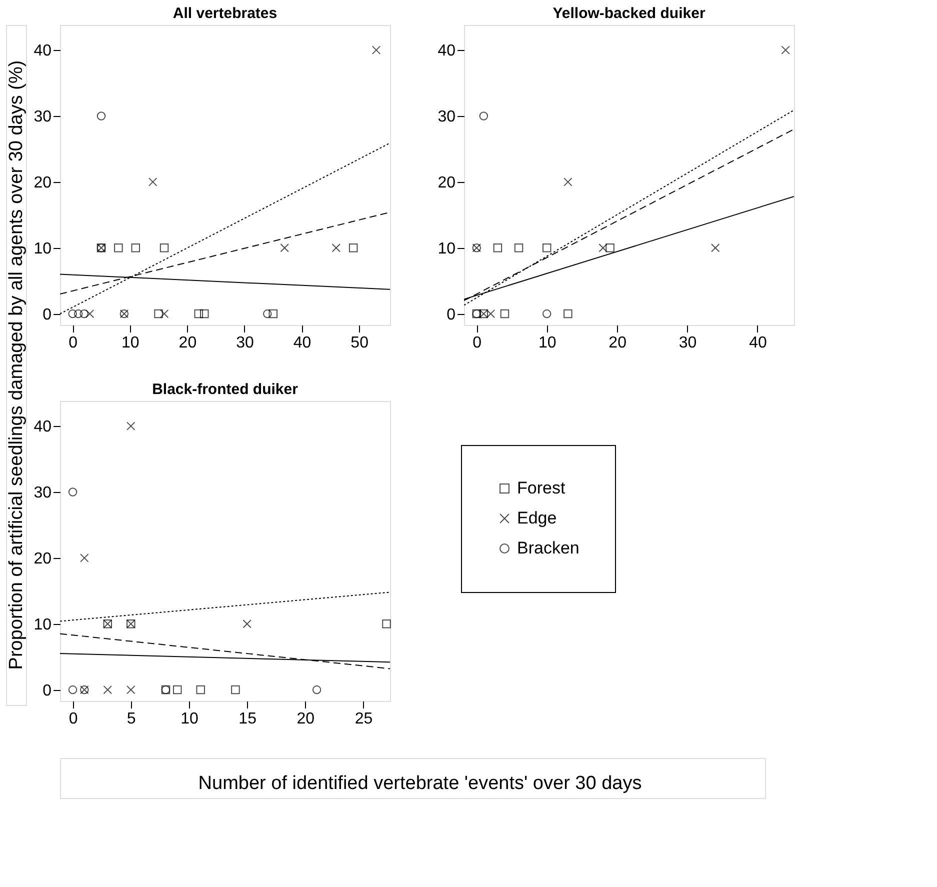  I want to click on chart-title: All vertebrates, so click(225, 13).